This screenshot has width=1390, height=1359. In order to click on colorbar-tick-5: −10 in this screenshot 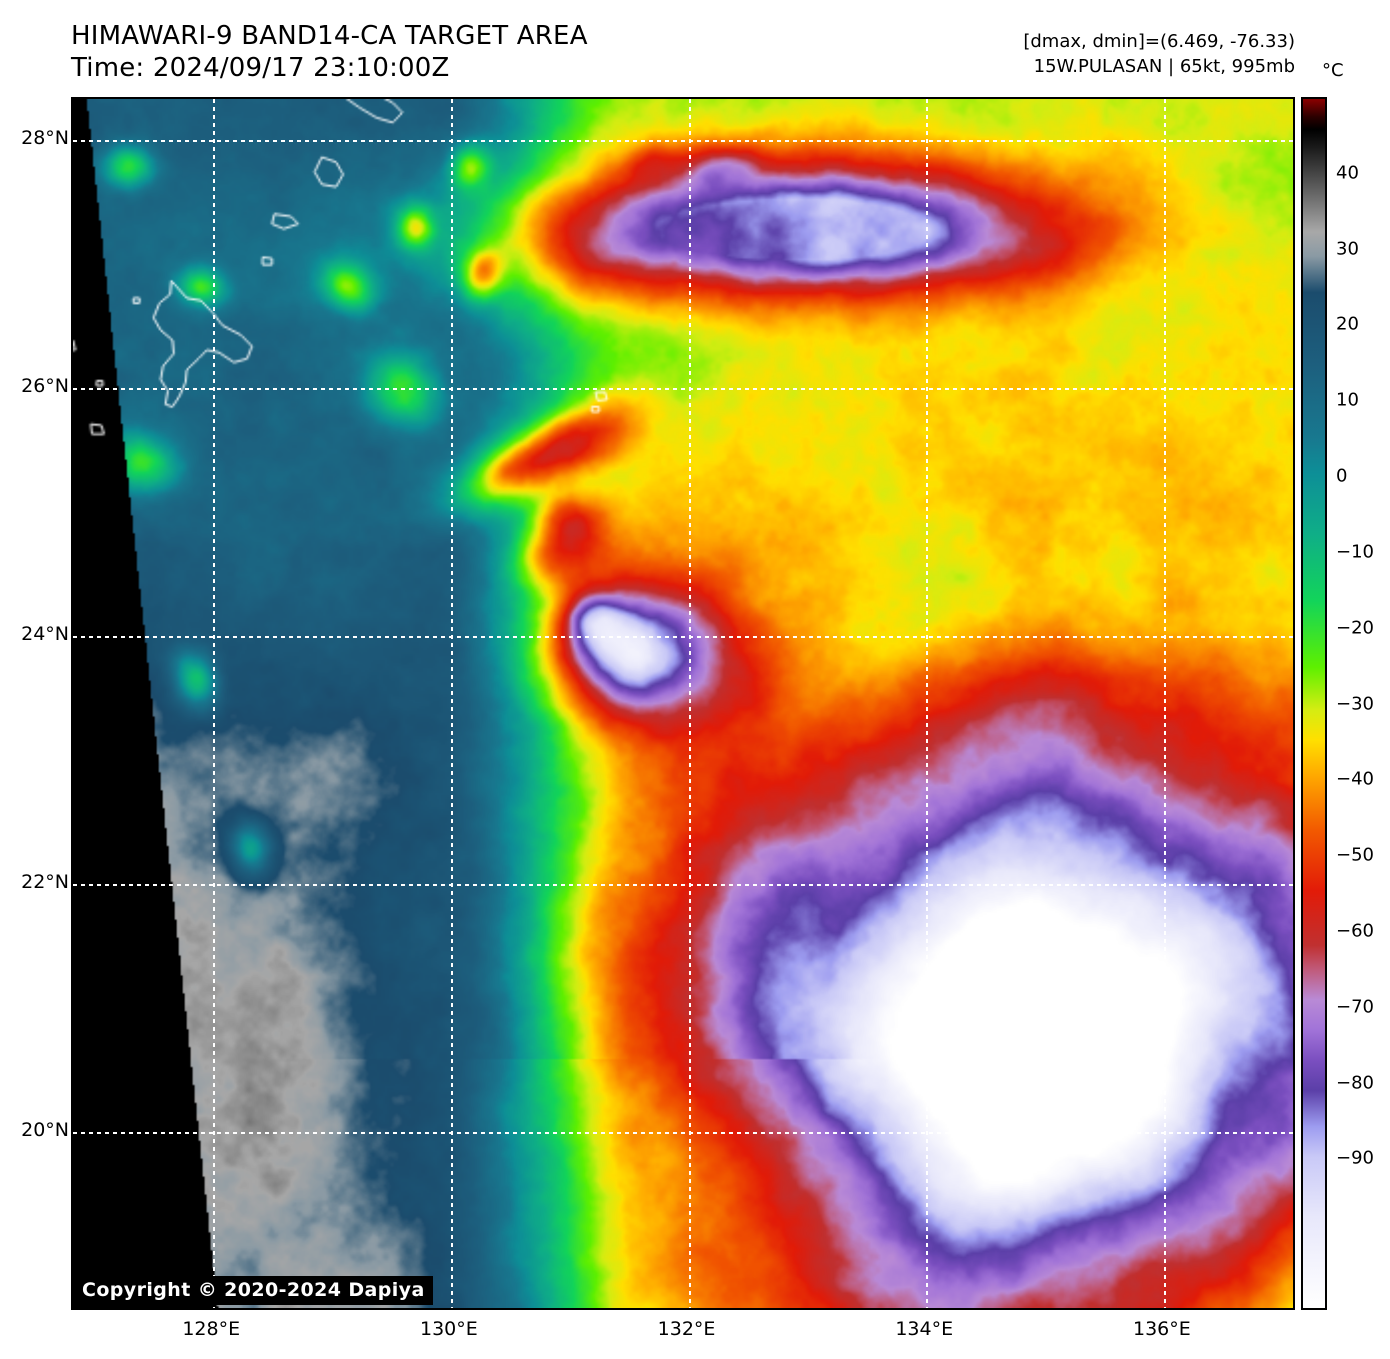, I will do `click(1355, 552)`.